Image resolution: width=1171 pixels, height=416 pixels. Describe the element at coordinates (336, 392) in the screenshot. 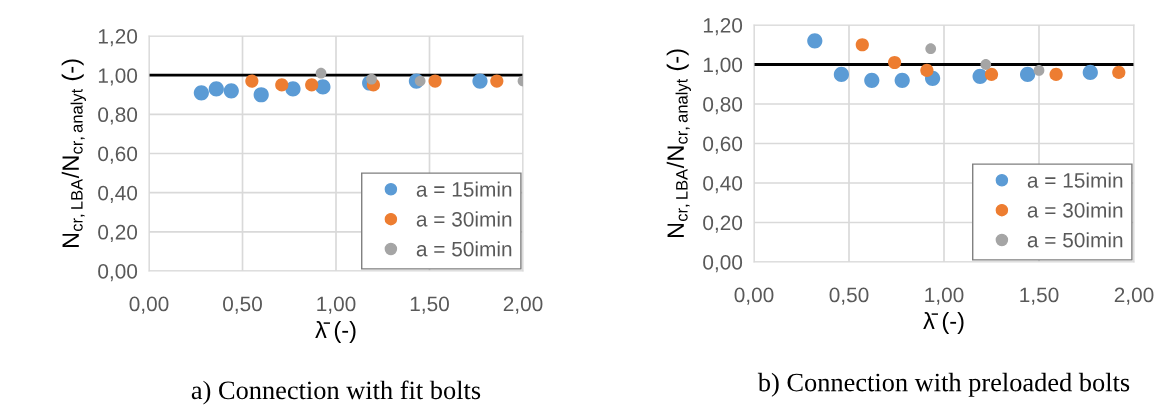

I see `text: a) Connection with fit bolts` at that location.